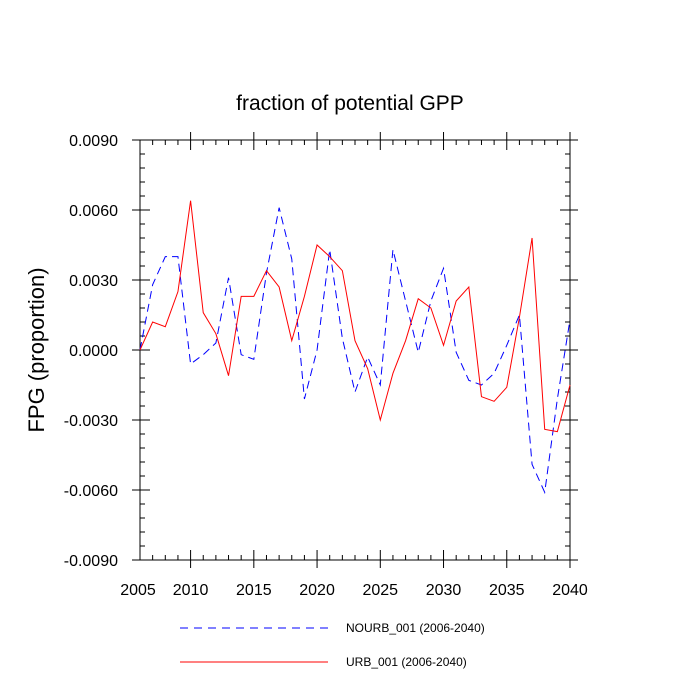 This screenshot has width=700, height=700. What do you see at coordinates (380, 590) in the screenshot?
I see `x-tick-label: 2025` at bounding box center [380, 590].